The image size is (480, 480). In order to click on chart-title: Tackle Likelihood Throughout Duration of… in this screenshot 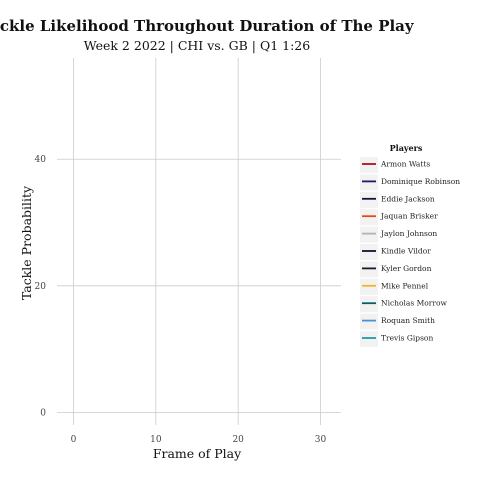, I will do `click(207, 26)`.